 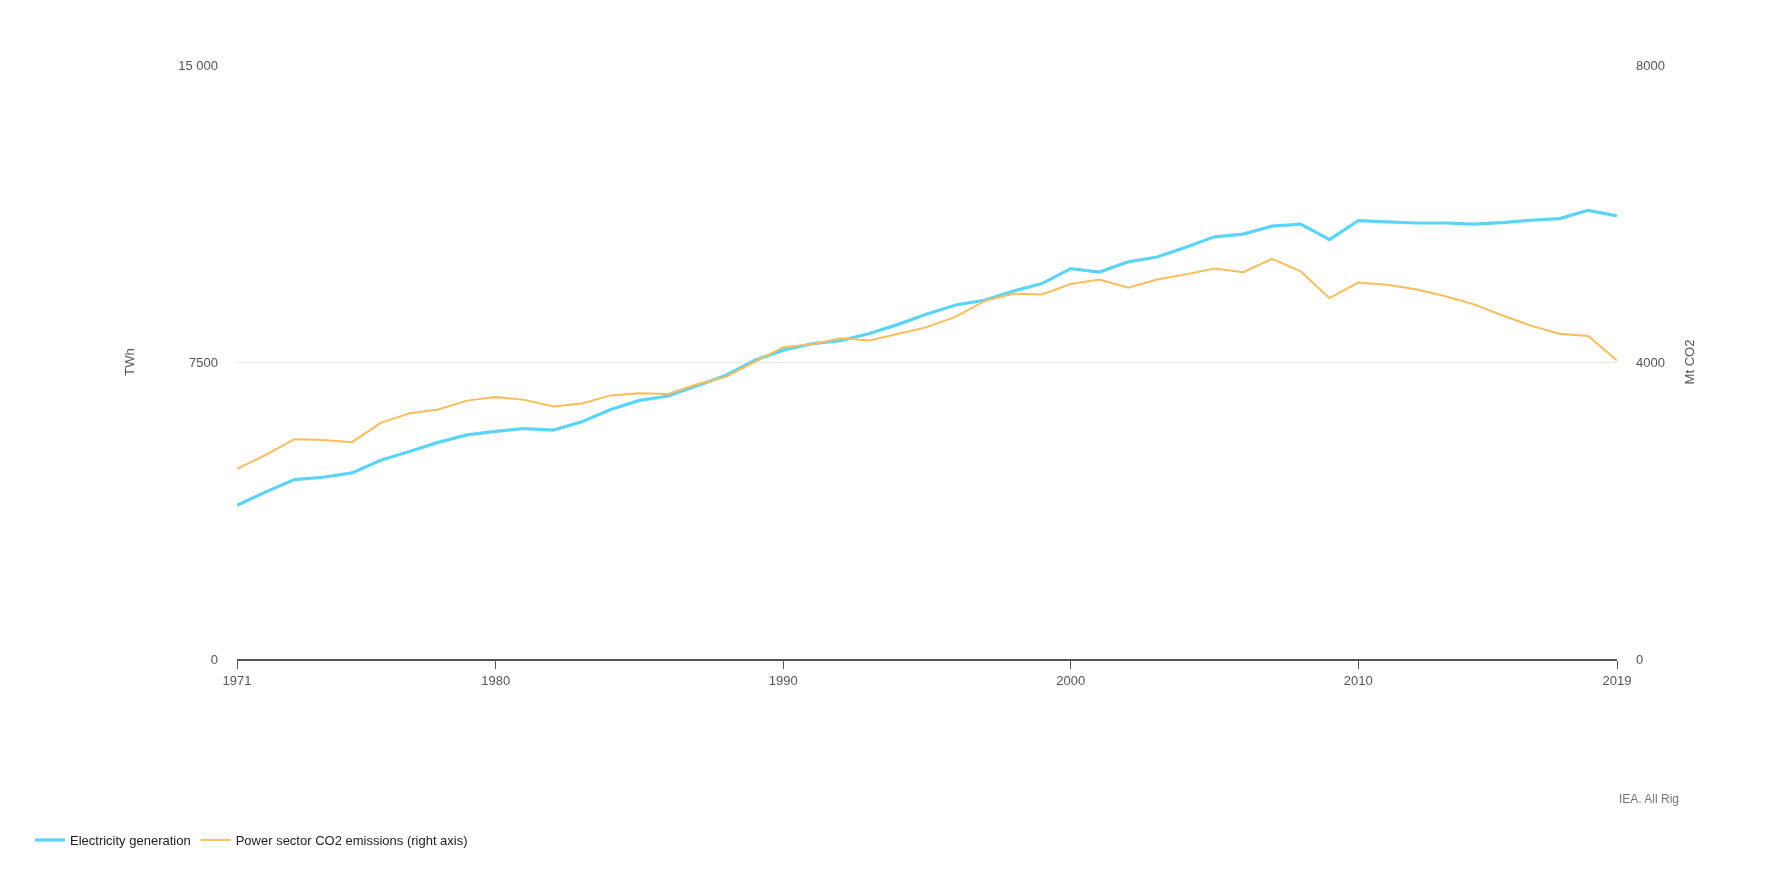 What do you see at coordinates (1640, 659) in the screenshot?
I see `y2-tick-label: 0` at bounding box center [1640, 659].